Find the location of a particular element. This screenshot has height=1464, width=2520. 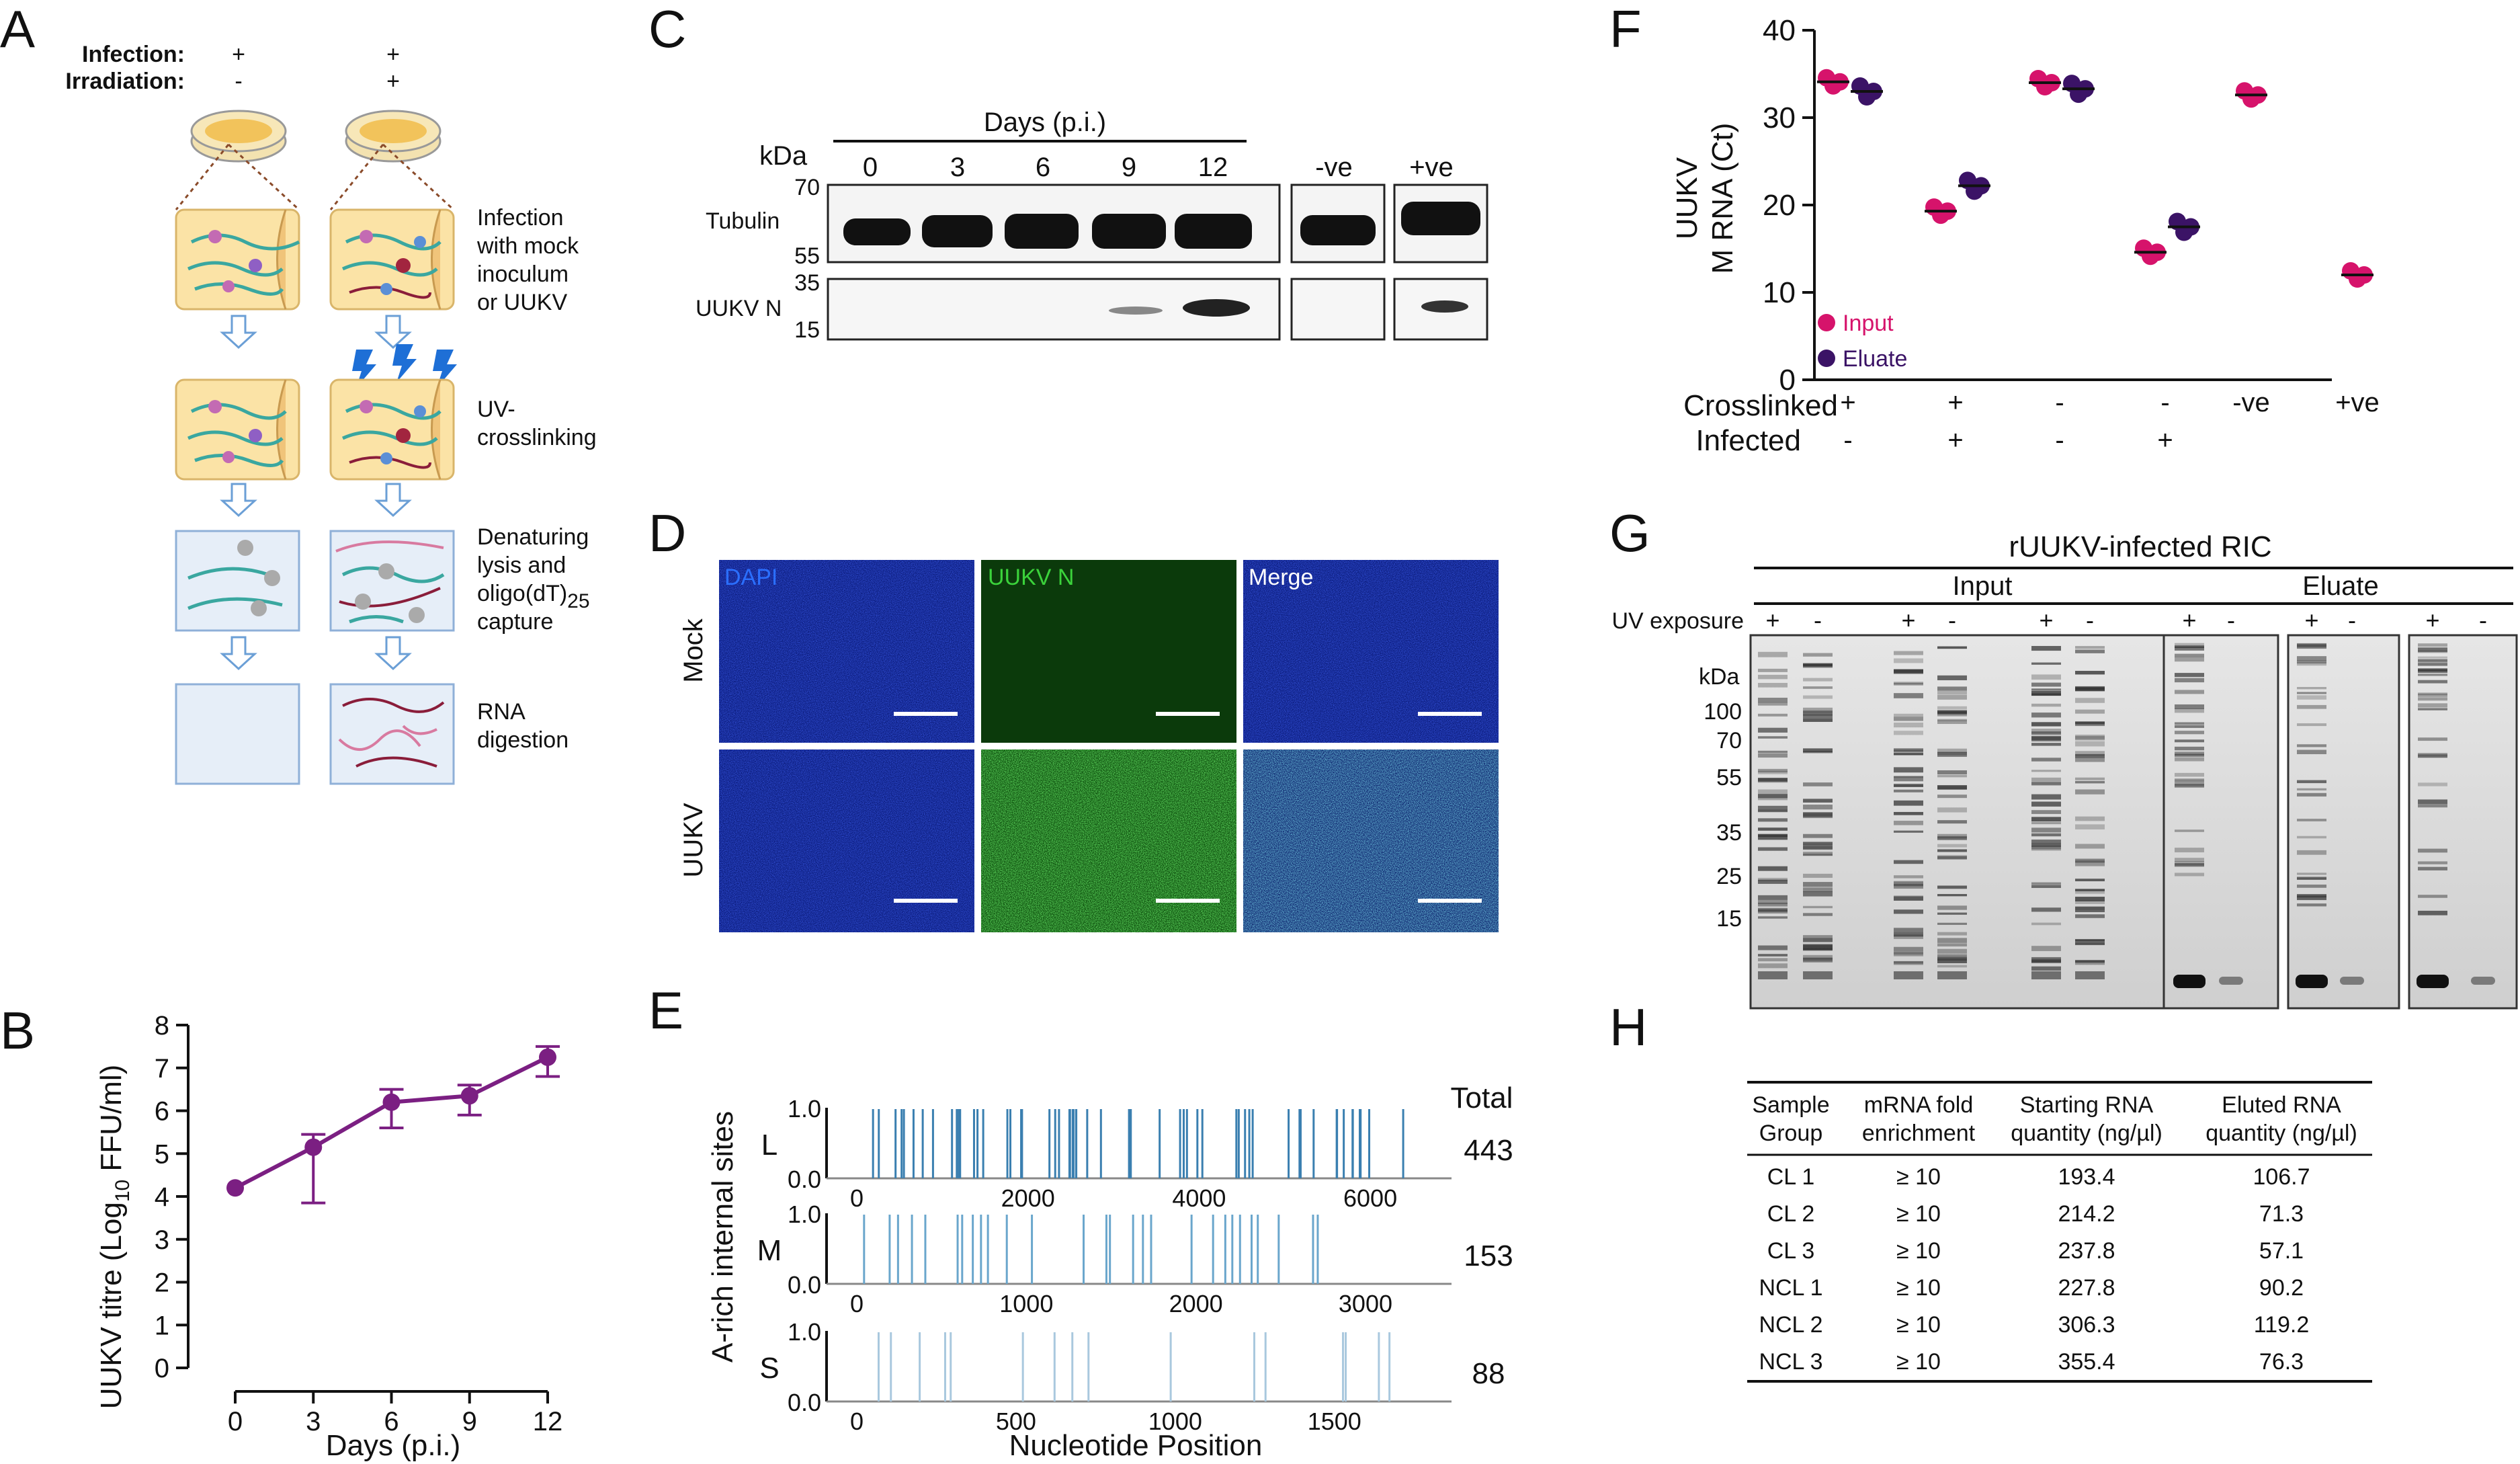

h-table-cell: 237.8 is located at coordinates (2086, 1251).